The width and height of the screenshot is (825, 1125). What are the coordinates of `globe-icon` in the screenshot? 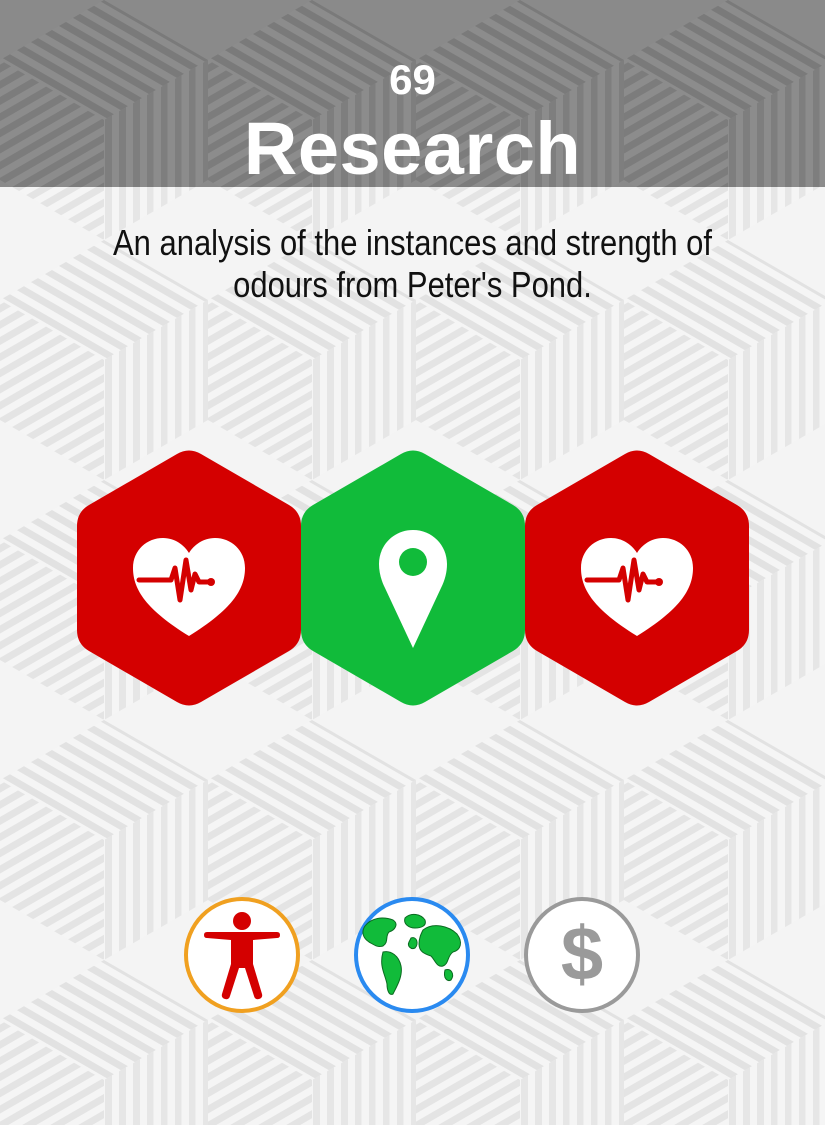 It's located at (411, 954).